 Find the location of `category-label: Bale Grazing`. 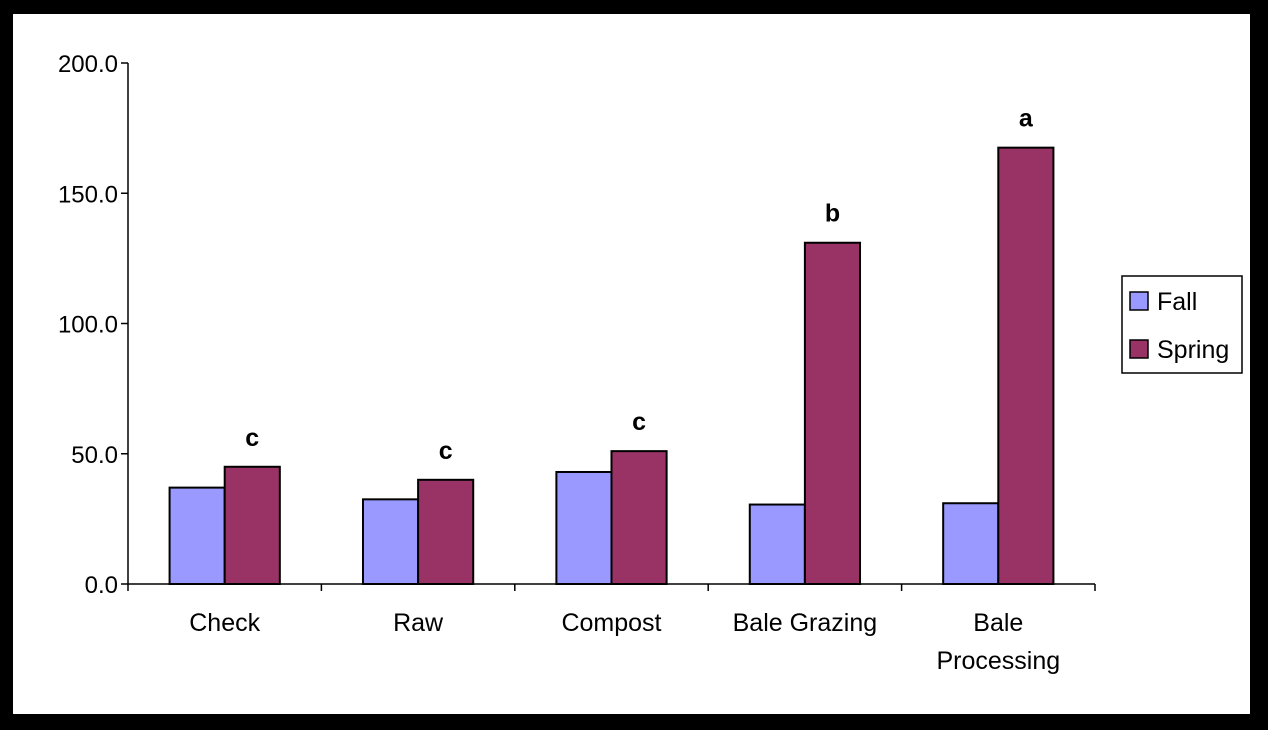

category-label: Bale Grazing is located at coordinates (805, 623).